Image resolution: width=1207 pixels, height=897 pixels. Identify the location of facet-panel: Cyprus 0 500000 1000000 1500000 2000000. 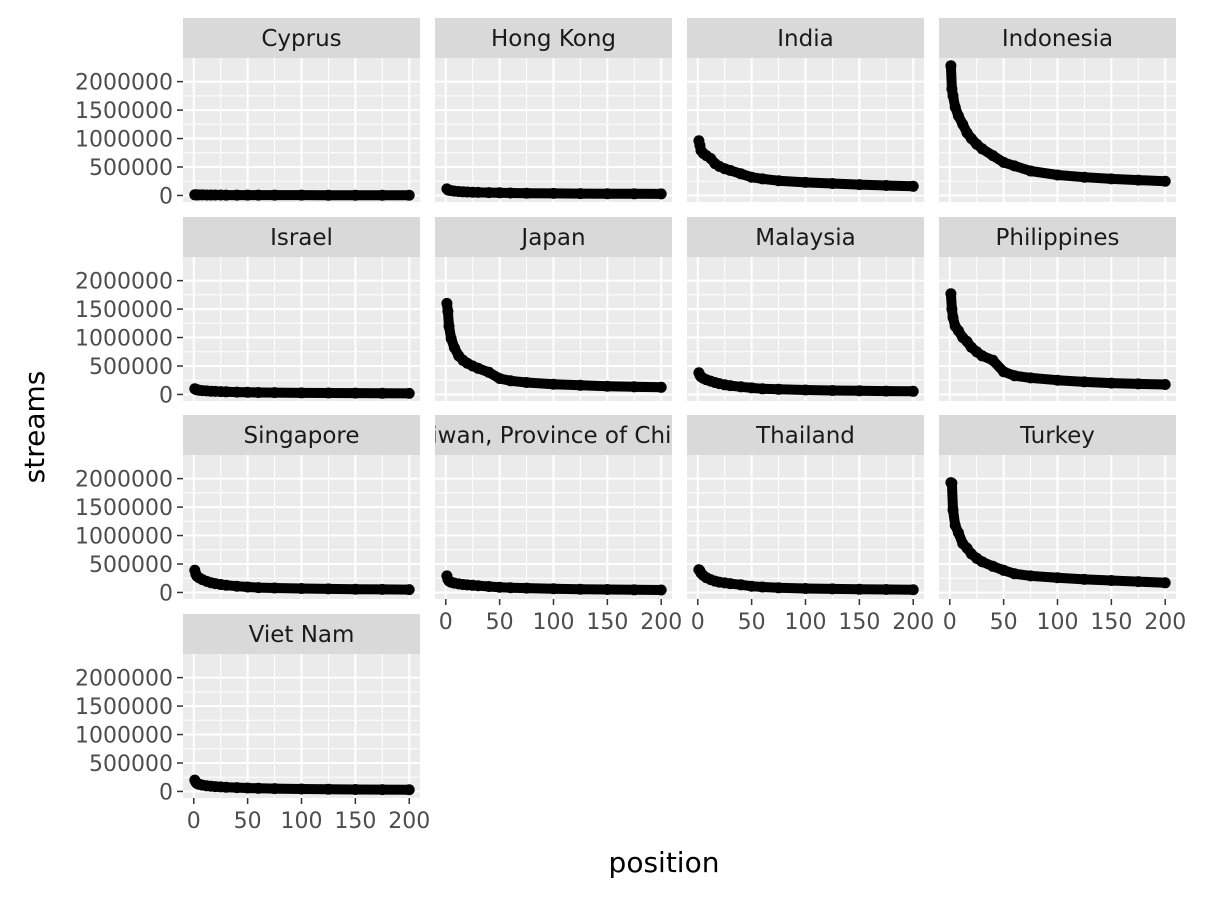
(247, 113).